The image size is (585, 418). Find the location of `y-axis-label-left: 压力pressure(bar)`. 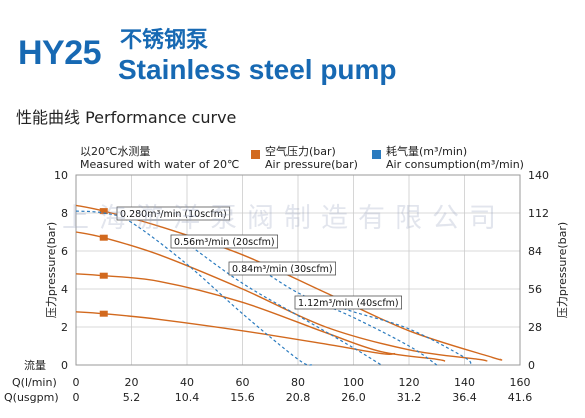

y-axis-label-left: 压力pressure(bar) is located at coordinates (51, 270).